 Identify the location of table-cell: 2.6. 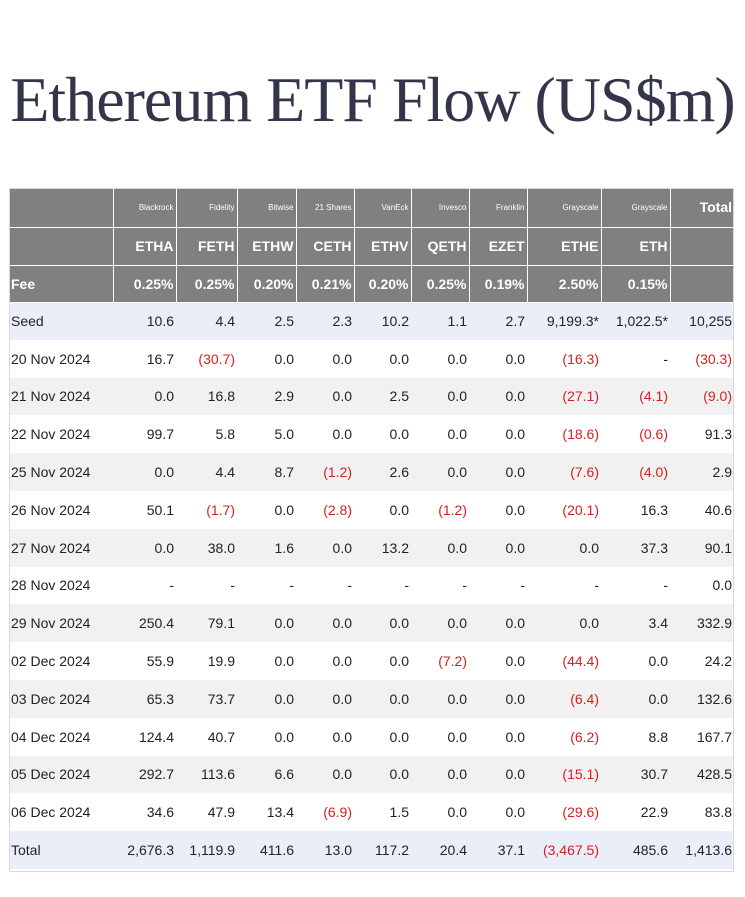
(382, 472).